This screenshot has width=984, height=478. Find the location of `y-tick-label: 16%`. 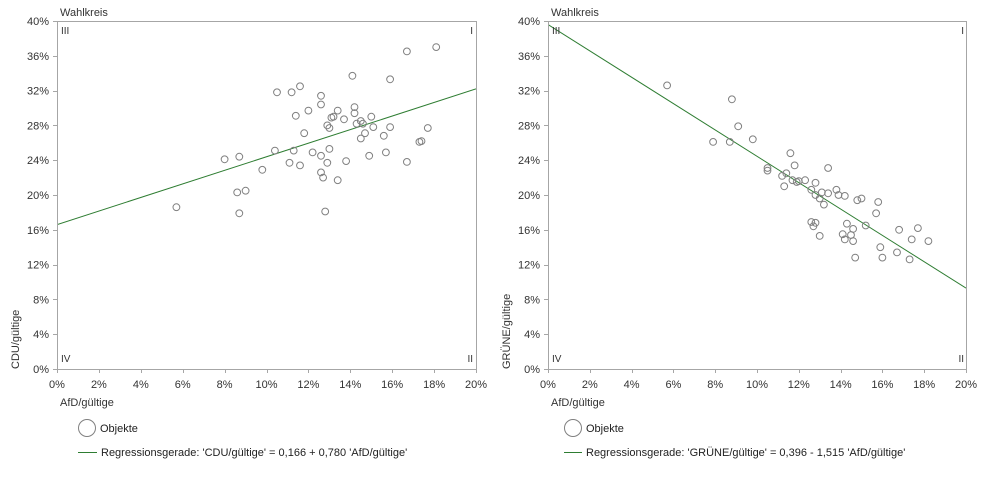

y-tick-label: 16% is located at coordinates (529, 231).